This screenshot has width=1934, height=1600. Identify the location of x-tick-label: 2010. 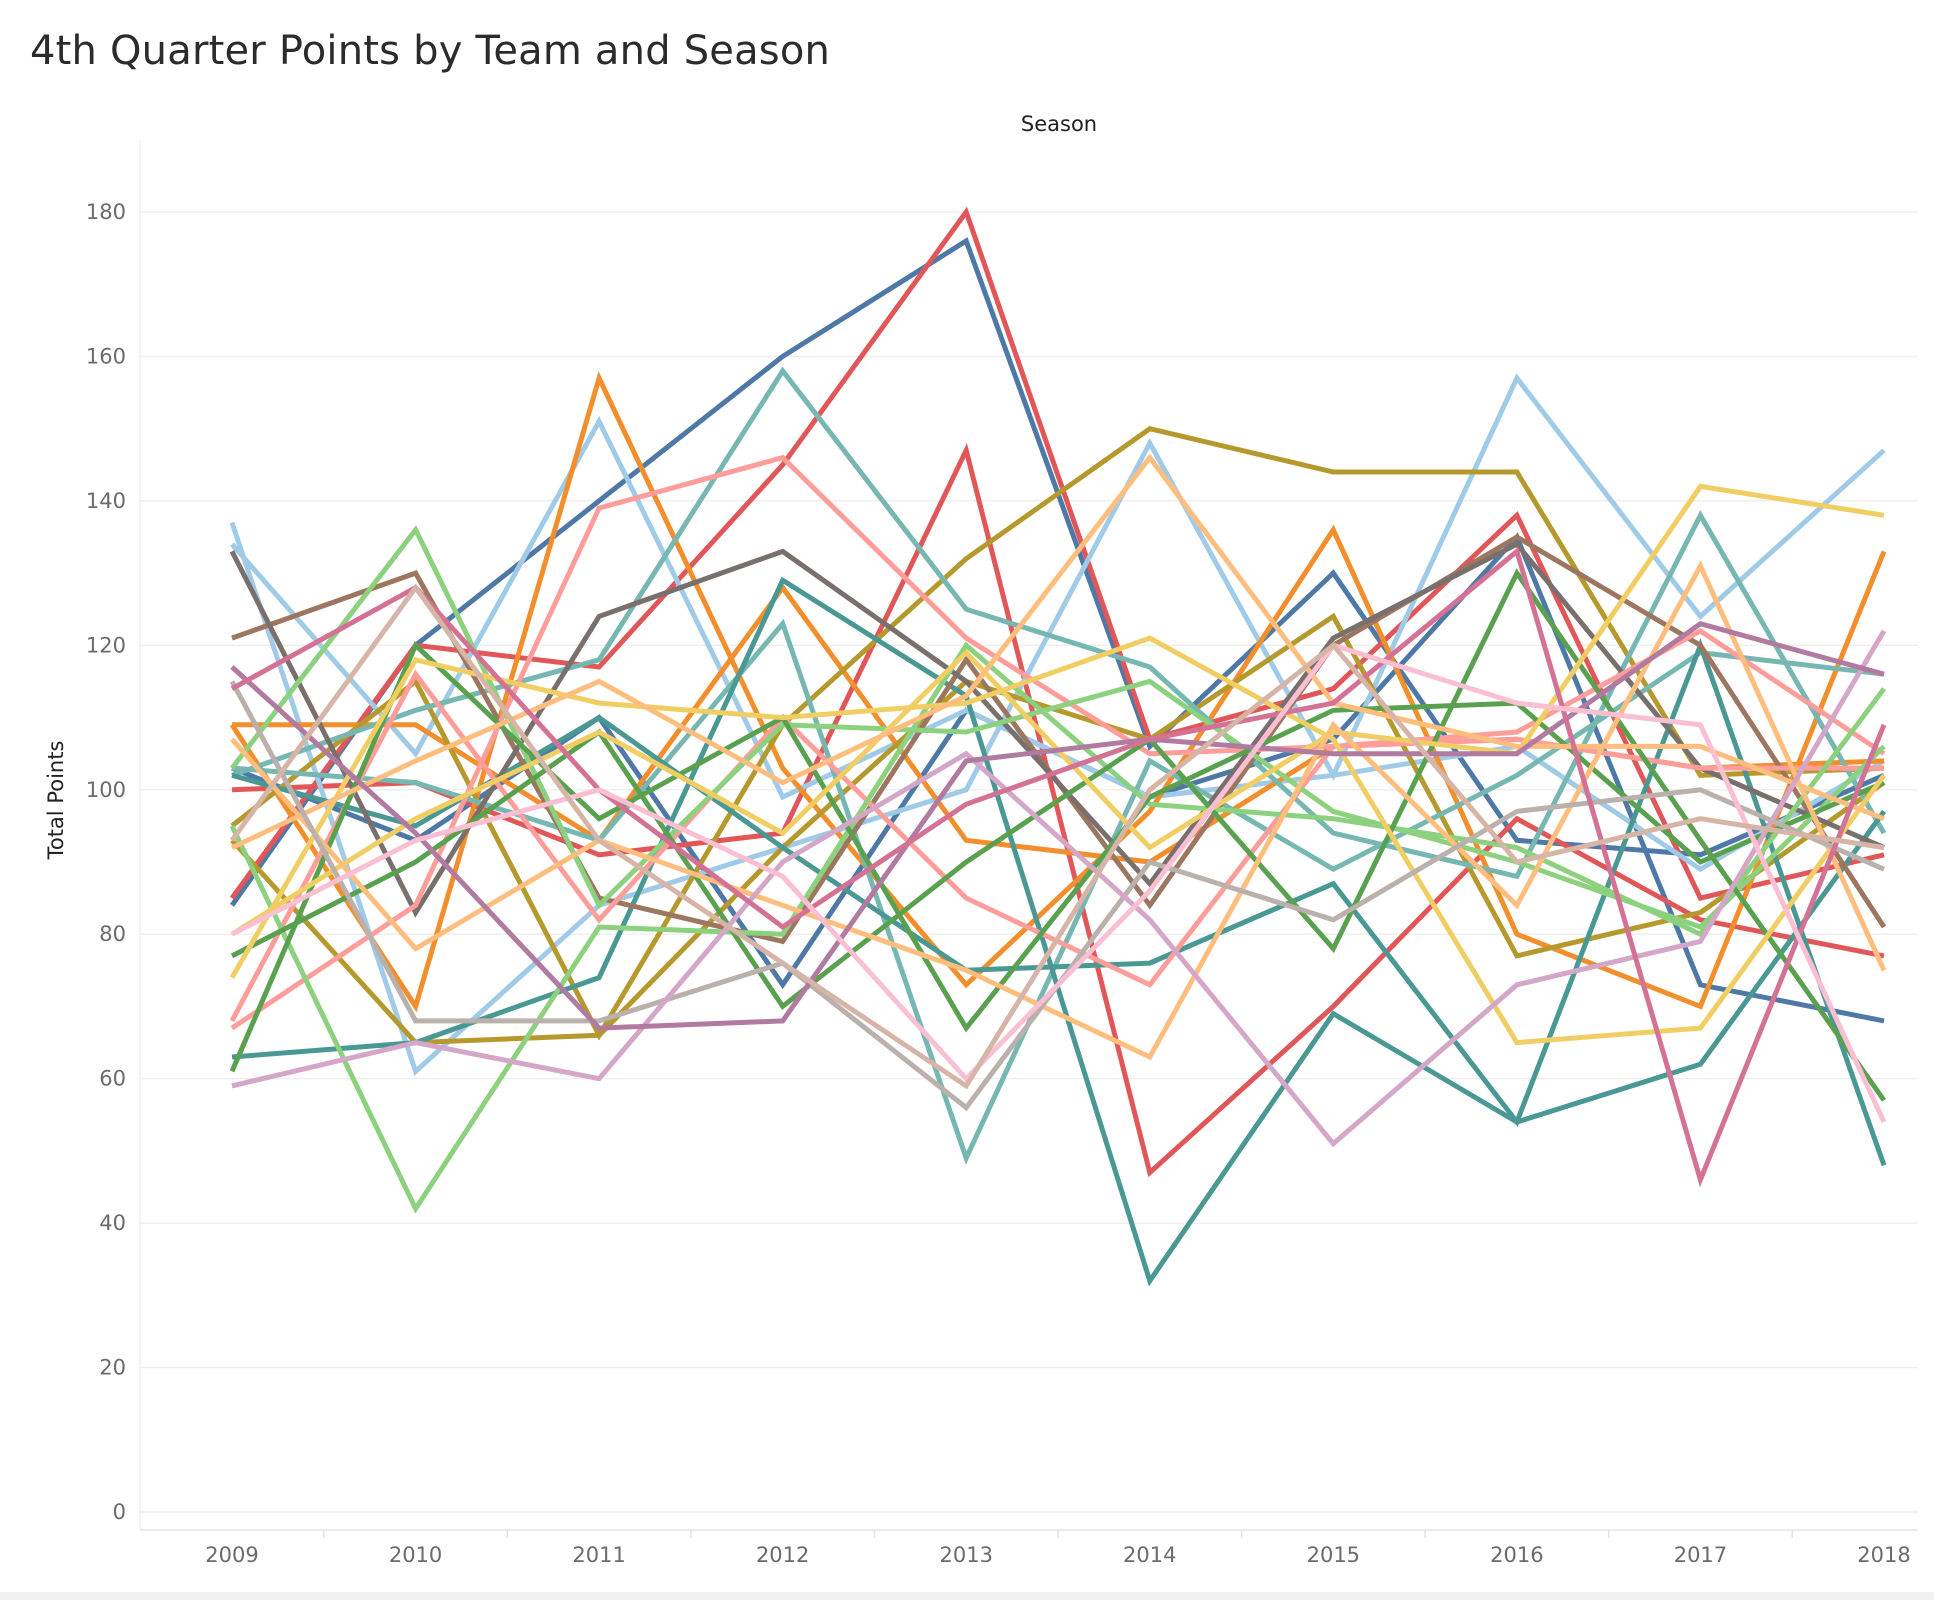
(415, 1555).